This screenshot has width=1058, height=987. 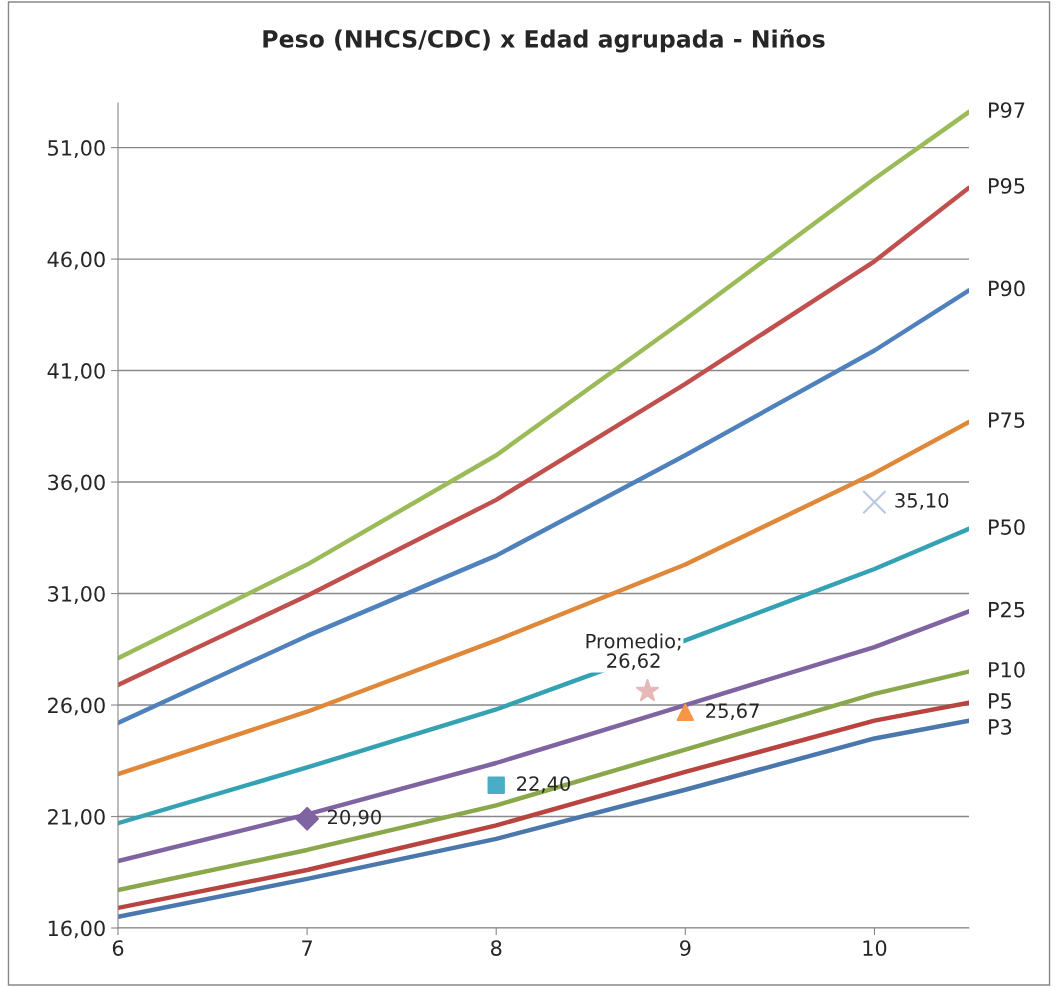 I want to click on x-tick-label: 7, so click(x=307, y=948).